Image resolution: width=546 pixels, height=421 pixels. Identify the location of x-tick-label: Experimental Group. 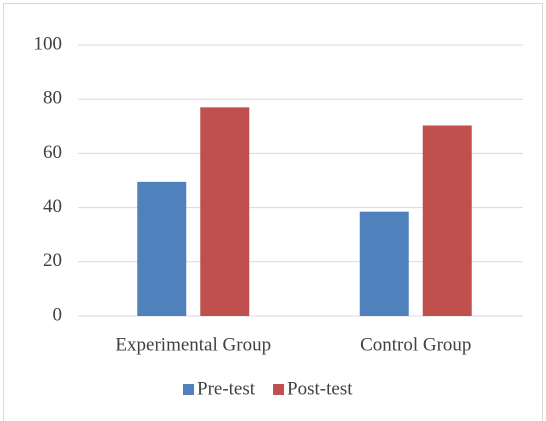
(193, 344).